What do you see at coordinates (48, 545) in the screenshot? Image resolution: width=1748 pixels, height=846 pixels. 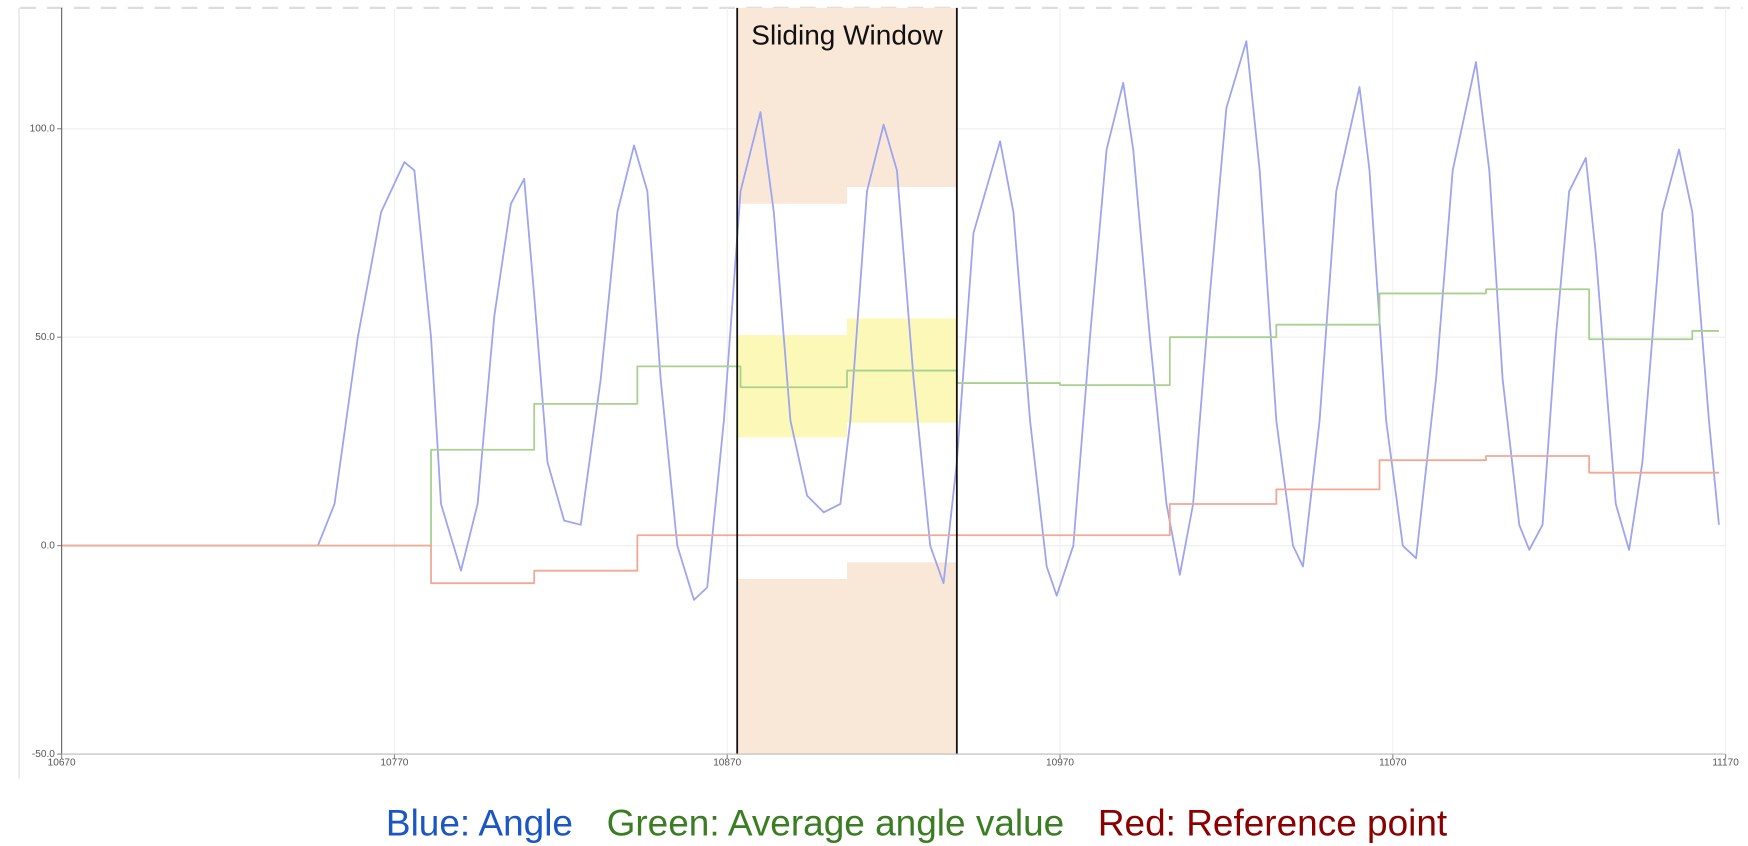 I see `y-tick-label: 0.0` at bounding box center [48, 545].